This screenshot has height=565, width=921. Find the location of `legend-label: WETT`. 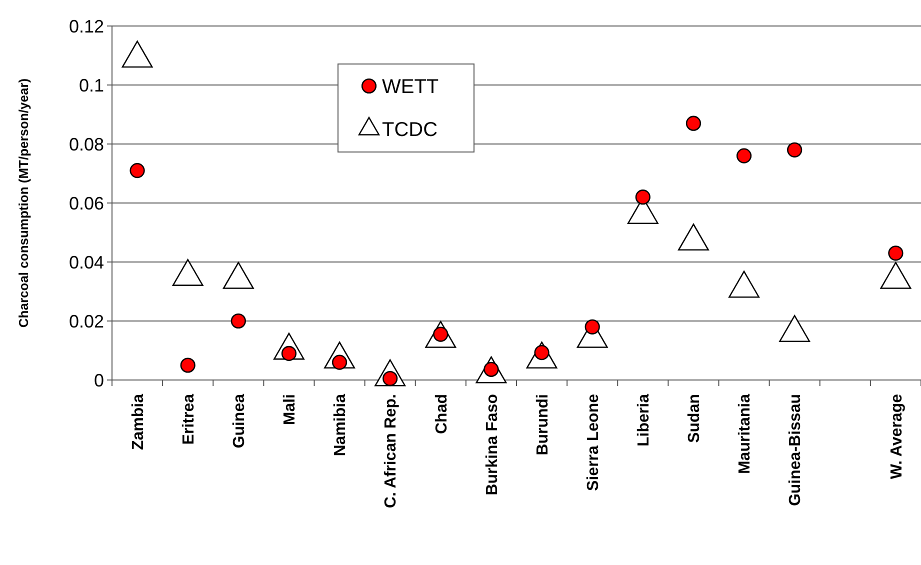

legend-label: WETT is located at coordinates (410, 87).